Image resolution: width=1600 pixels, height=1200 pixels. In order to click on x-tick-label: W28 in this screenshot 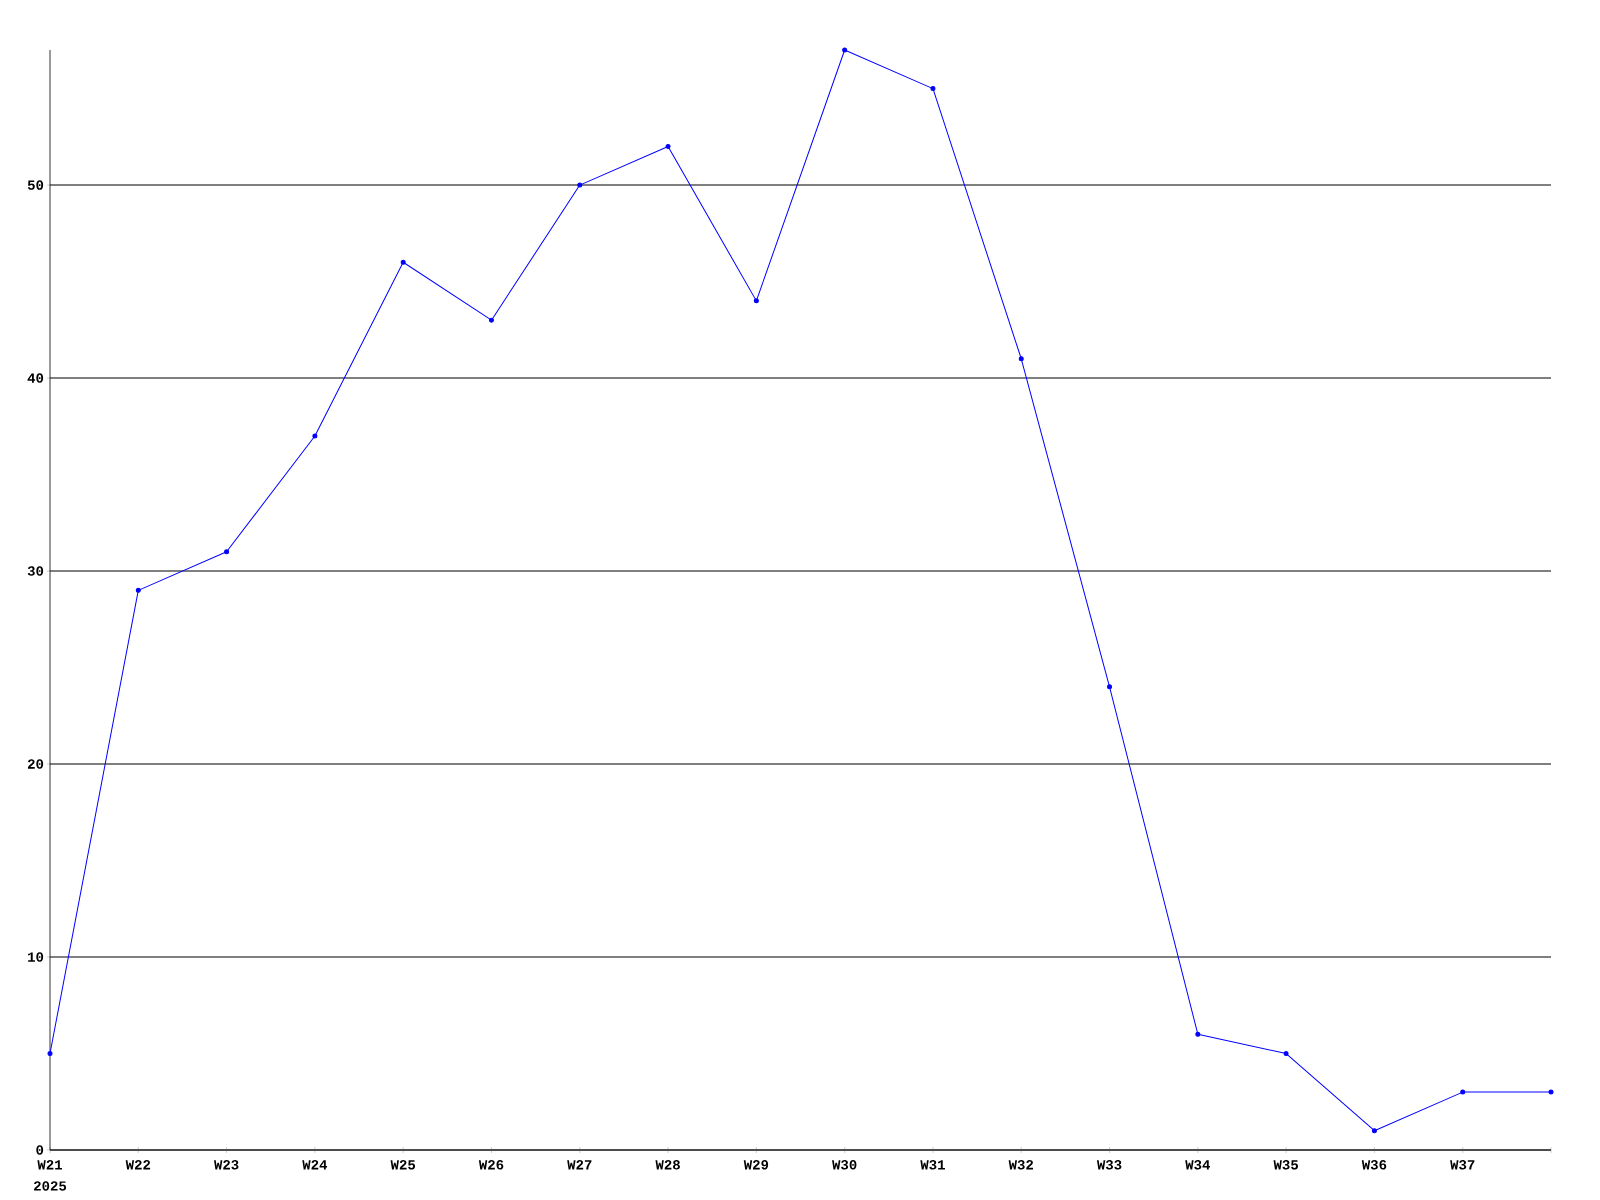, I will do `click(667, 1165)`.